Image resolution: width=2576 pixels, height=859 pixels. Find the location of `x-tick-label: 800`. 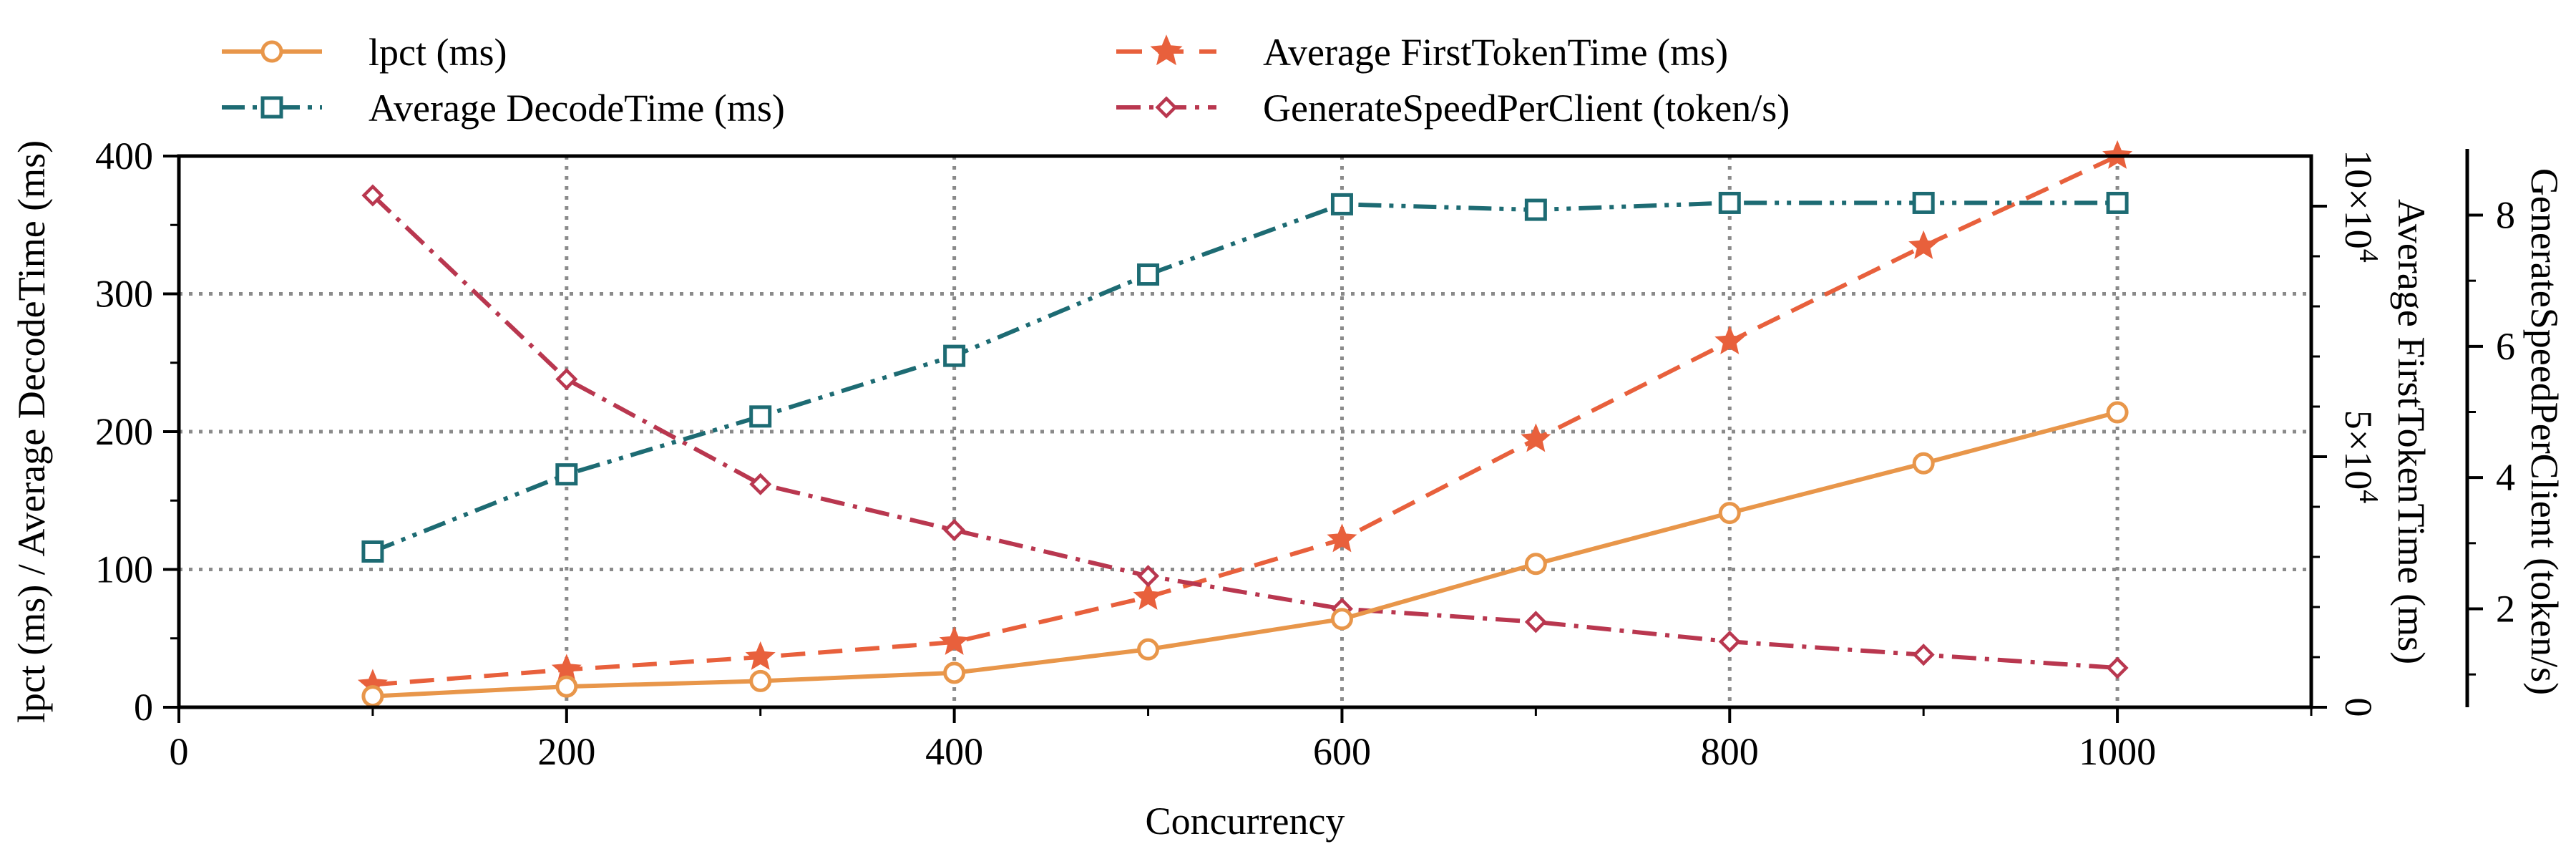

x-tick-label: 800 is located at coordinates (1730, 751).